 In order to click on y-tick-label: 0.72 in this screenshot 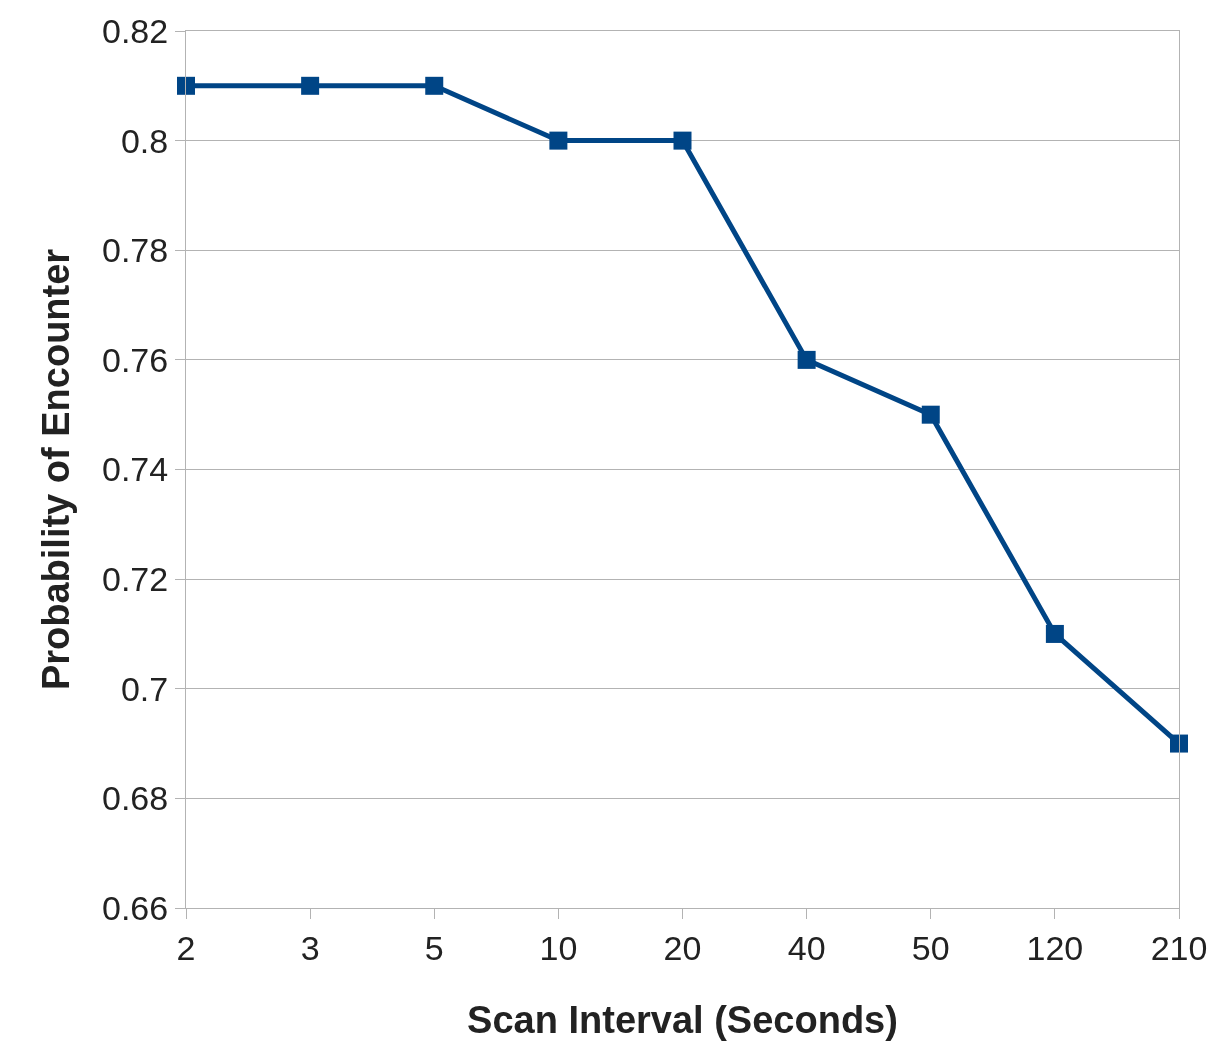, I will do `click(135, 579)`.